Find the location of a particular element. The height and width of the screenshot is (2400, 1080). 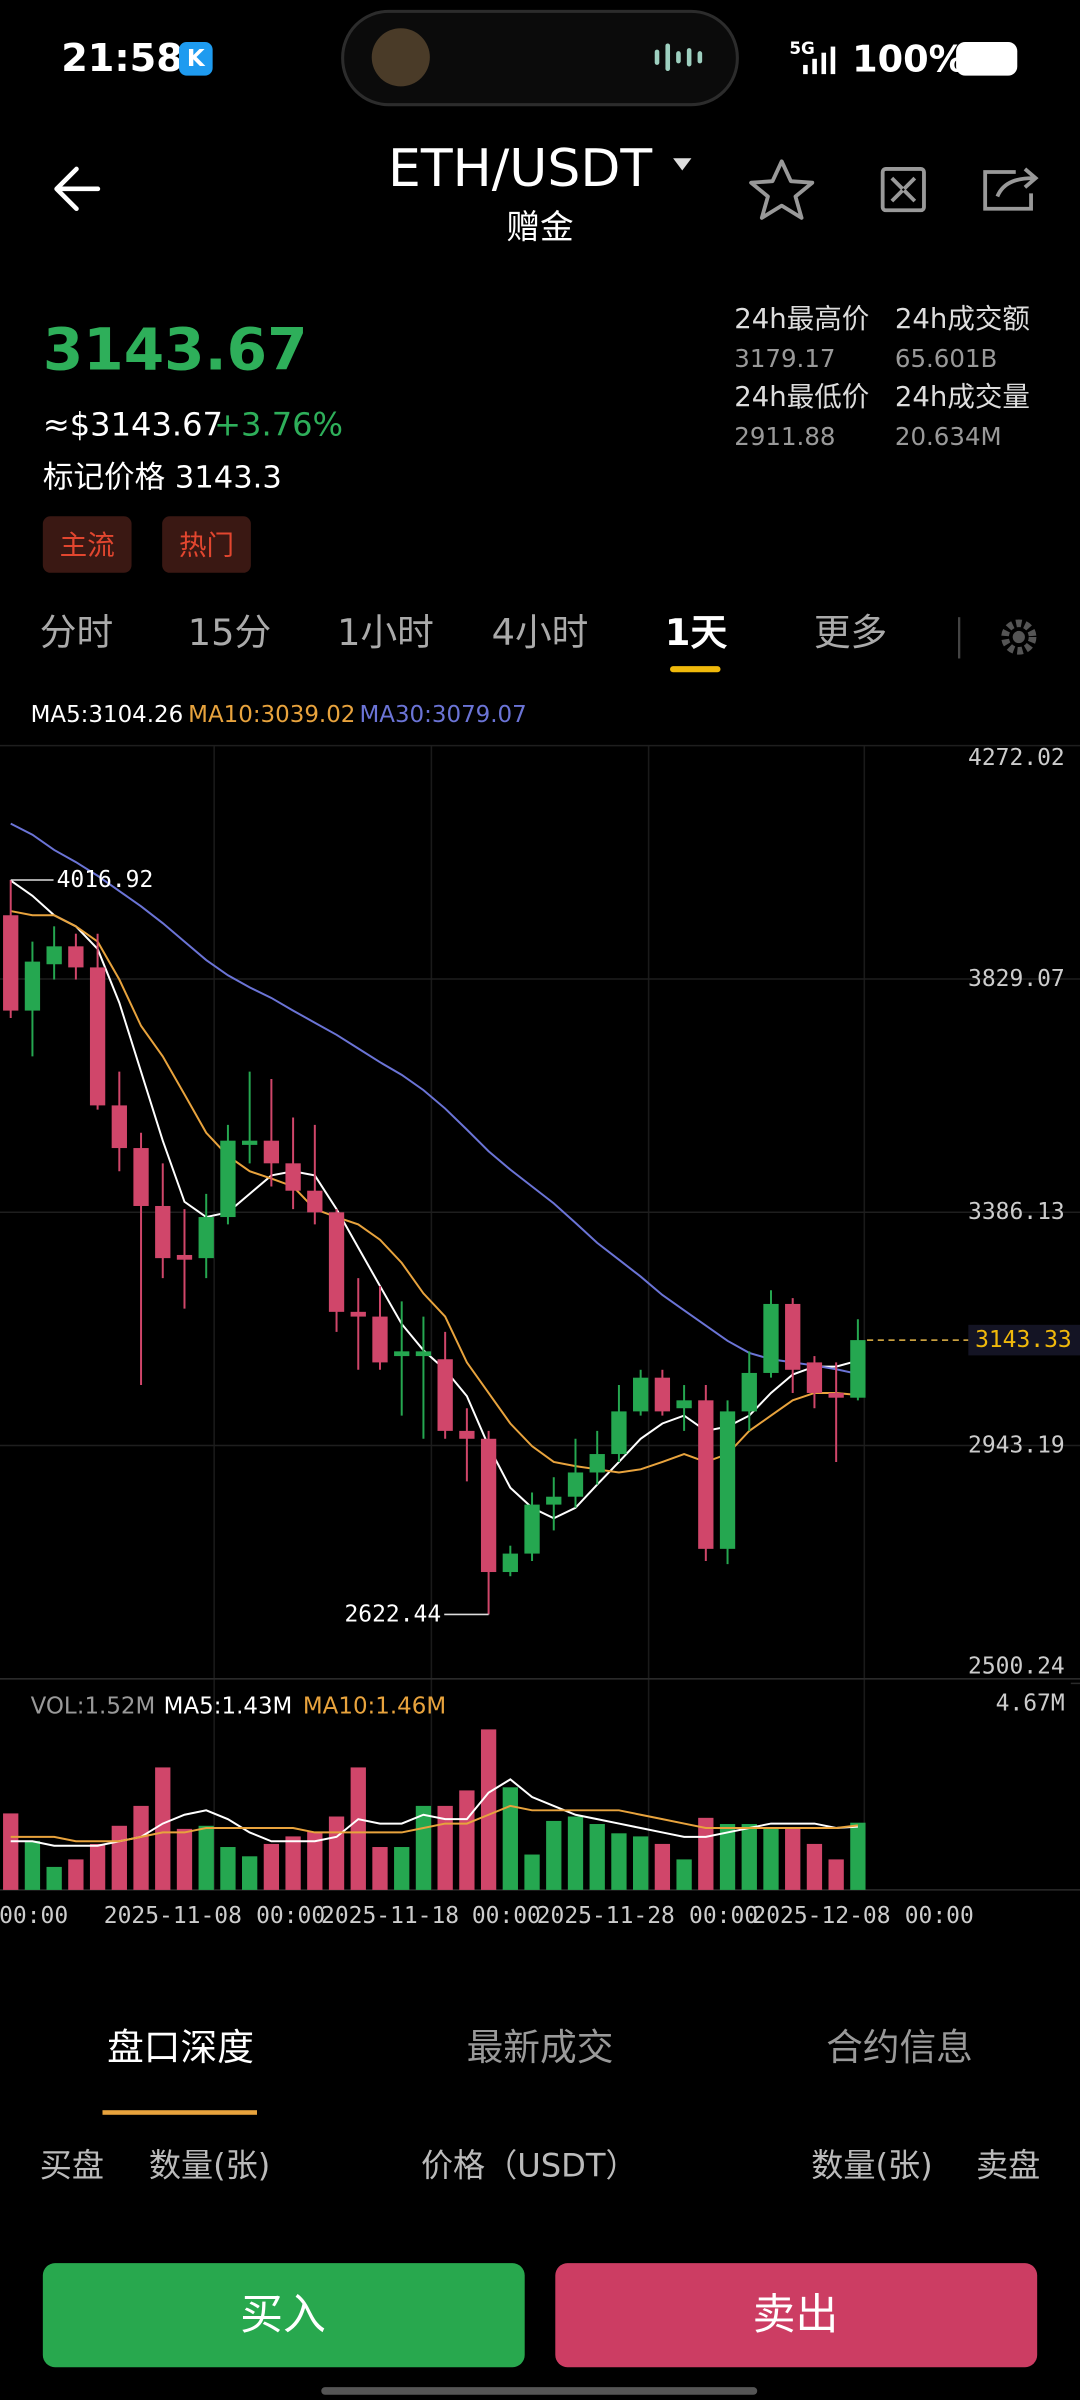

x-tick-label: 2025-11-18 is located at coordinates (390, 1916).